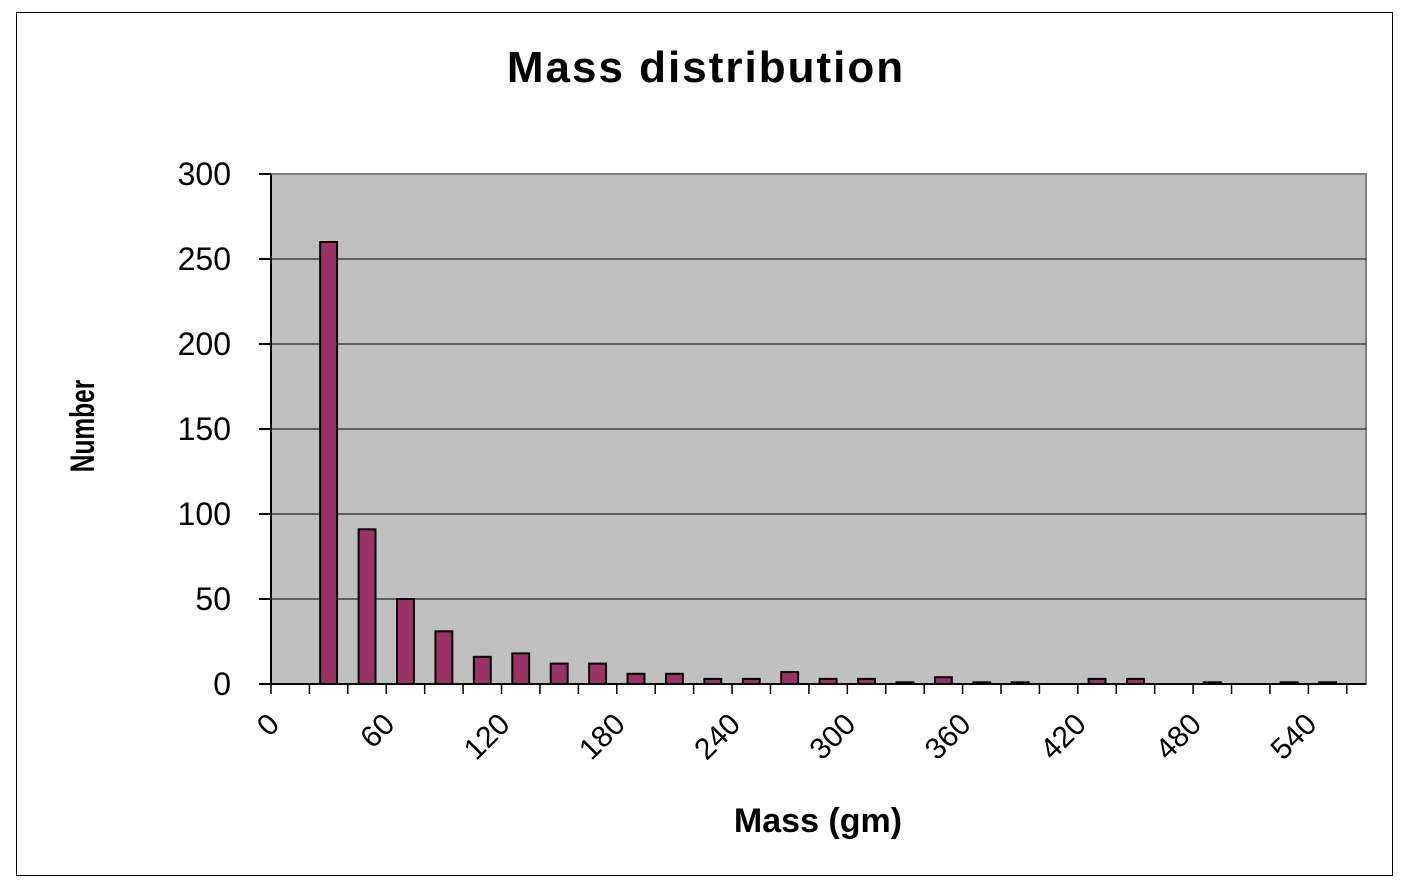  I want to click on y-axis-label: Number, so click(83, 425).